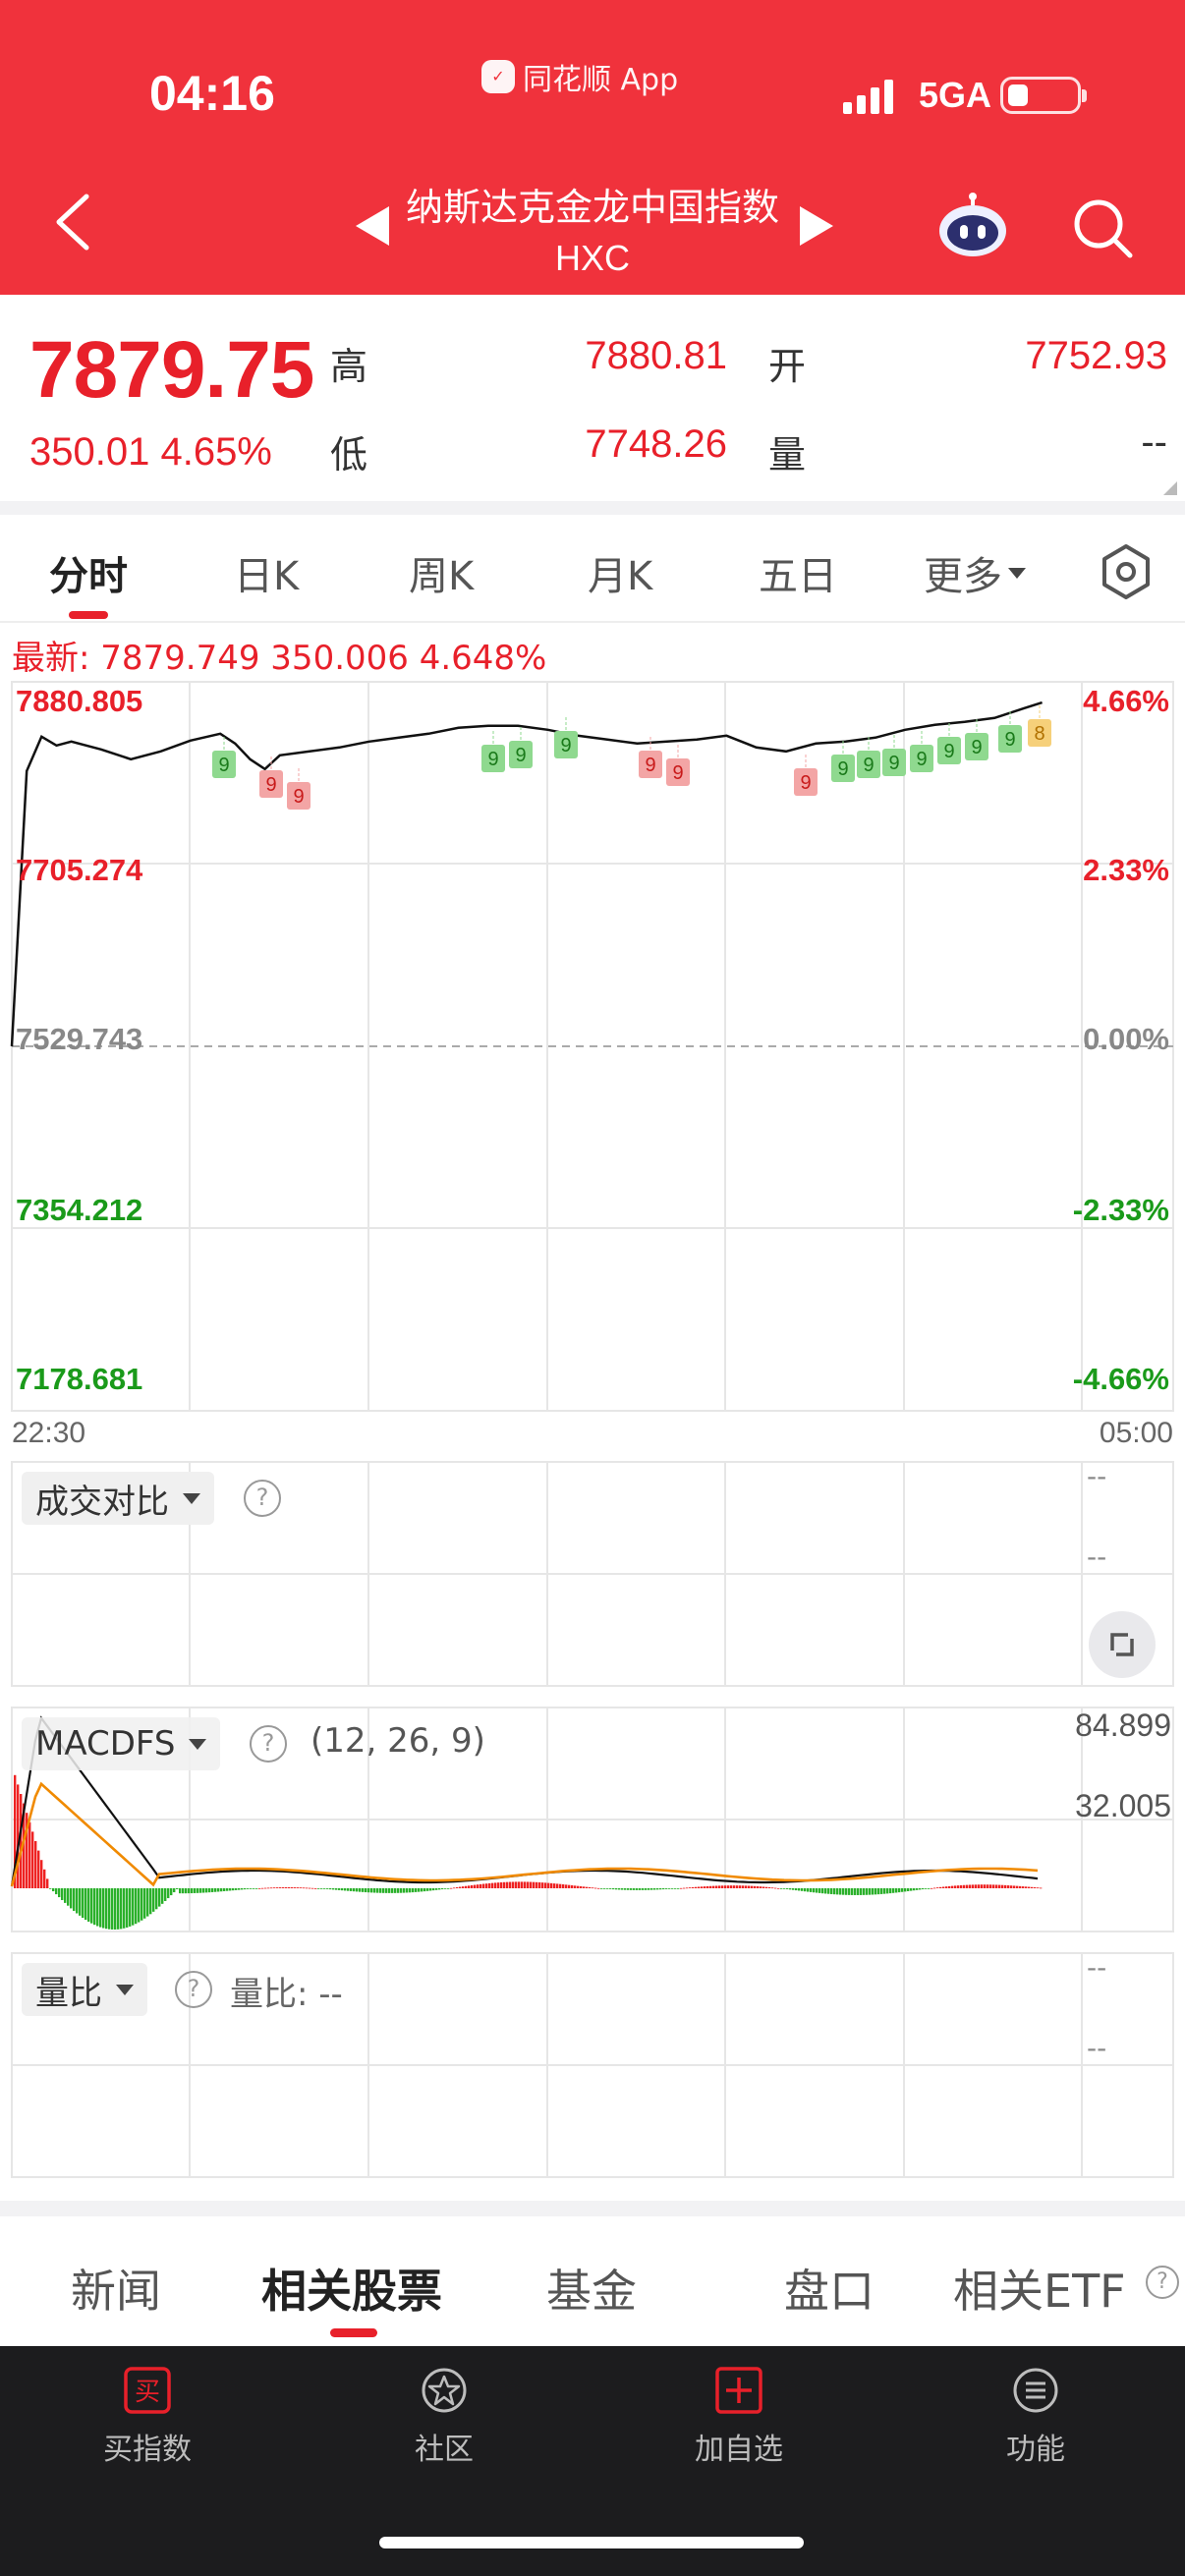 The image size is (1185, 2576). I want to click on nav-community: 社区, so click(444, 2417).